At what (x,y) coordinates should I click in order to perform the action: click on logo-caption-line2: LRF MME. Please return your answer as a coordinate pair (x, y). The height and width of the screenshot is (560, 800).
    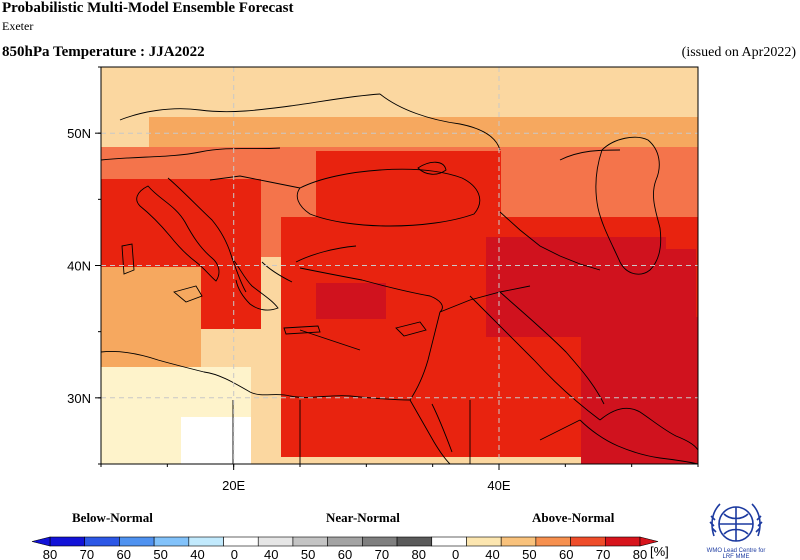
    Looking at the image, I should click on (736, 557).